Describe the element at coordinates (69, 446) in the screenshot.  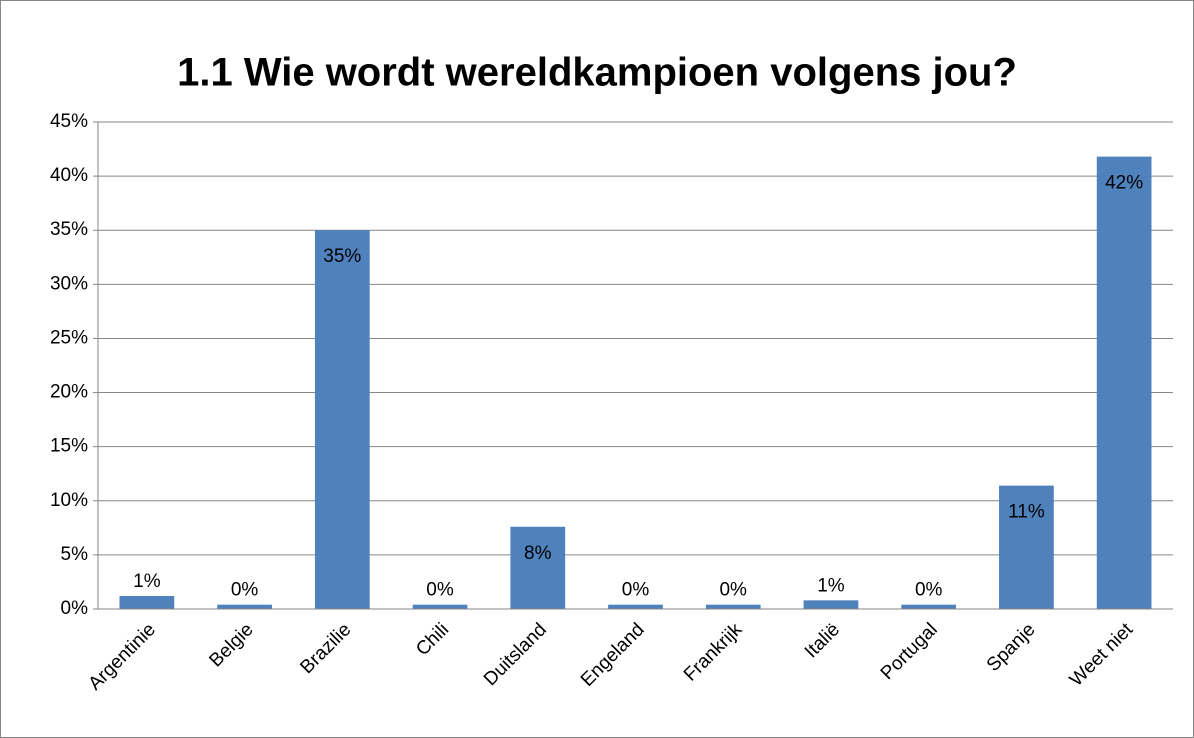
I see `y-tick-label: 15%` at that location.